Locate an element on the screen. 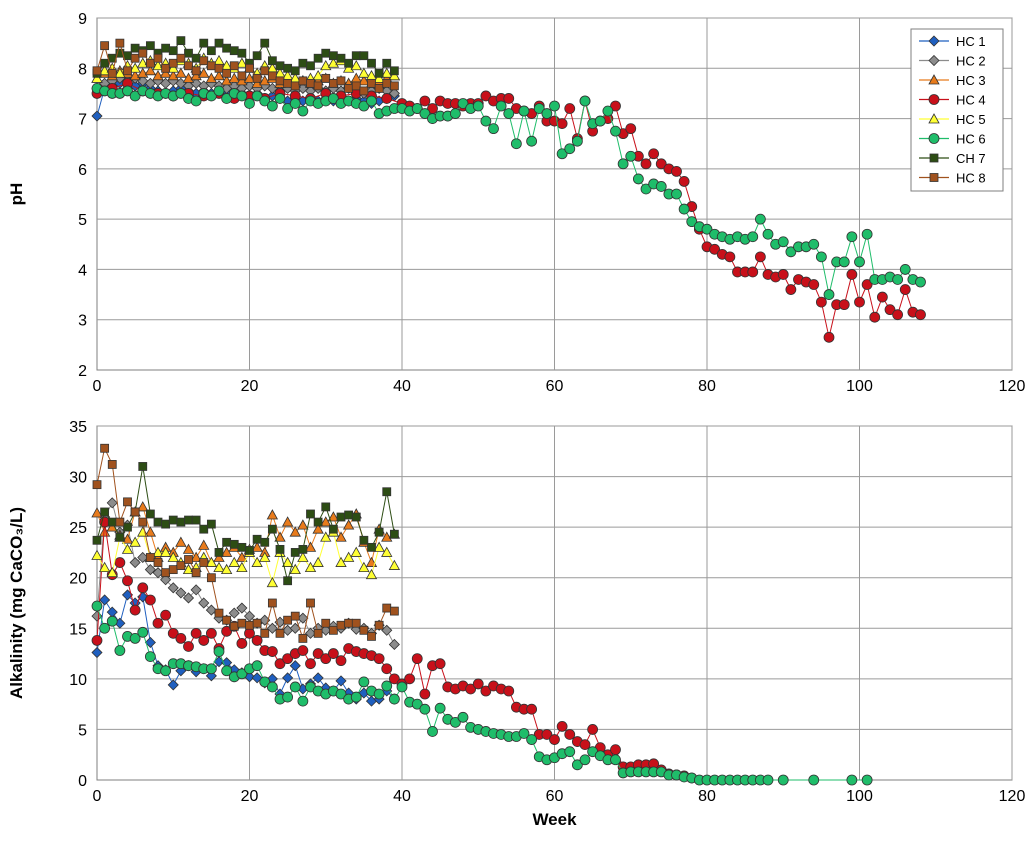  legend-label: HC 1 is located at coordinates (971, 41).